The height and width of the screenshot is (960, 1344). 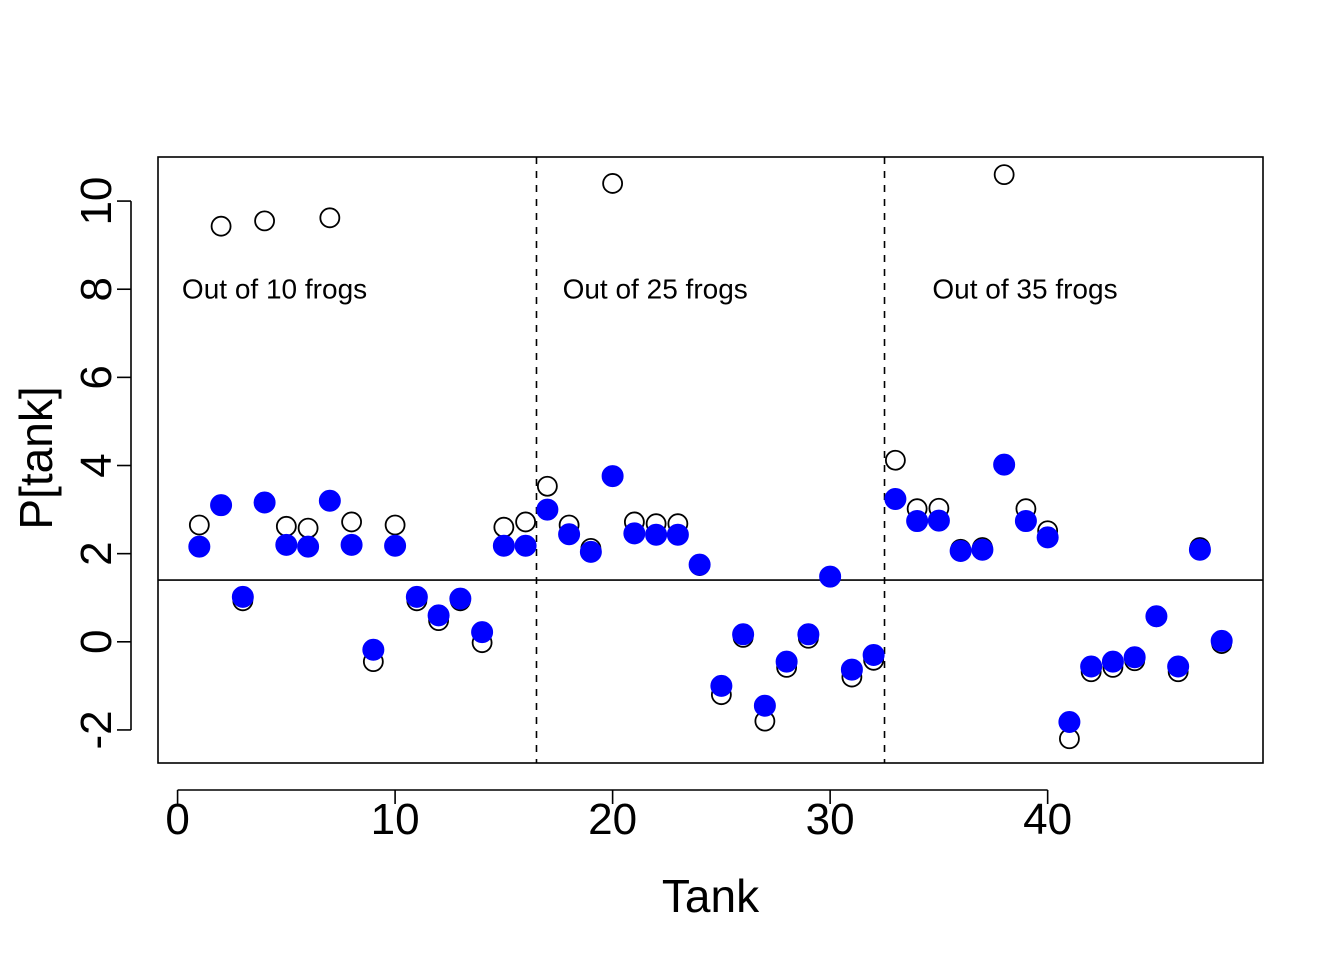 What do you see at coordinates (96, 642) in the screenshot?
I see `y-tick-label: 0` at bounding box center [96, 642].